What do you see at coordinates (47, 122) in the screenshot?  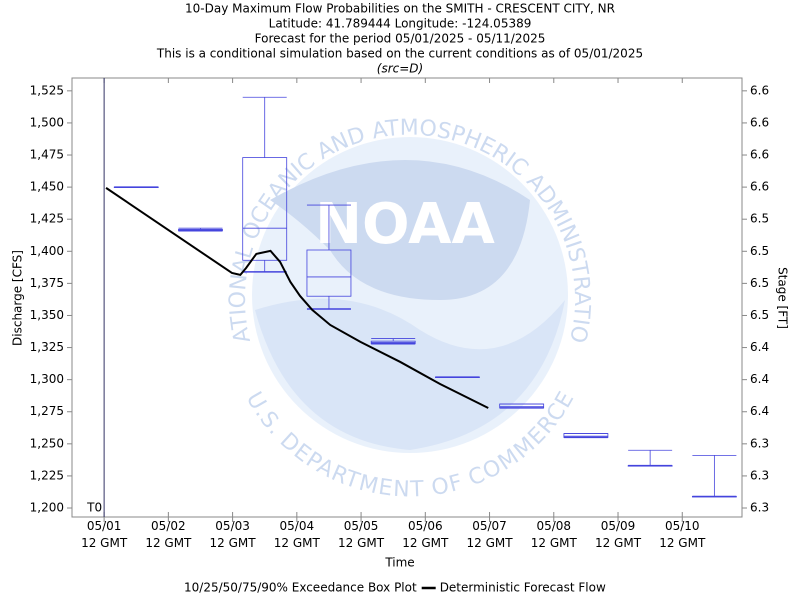 I see `y-tick-label: 1,500` at bounding box center [47, 122].